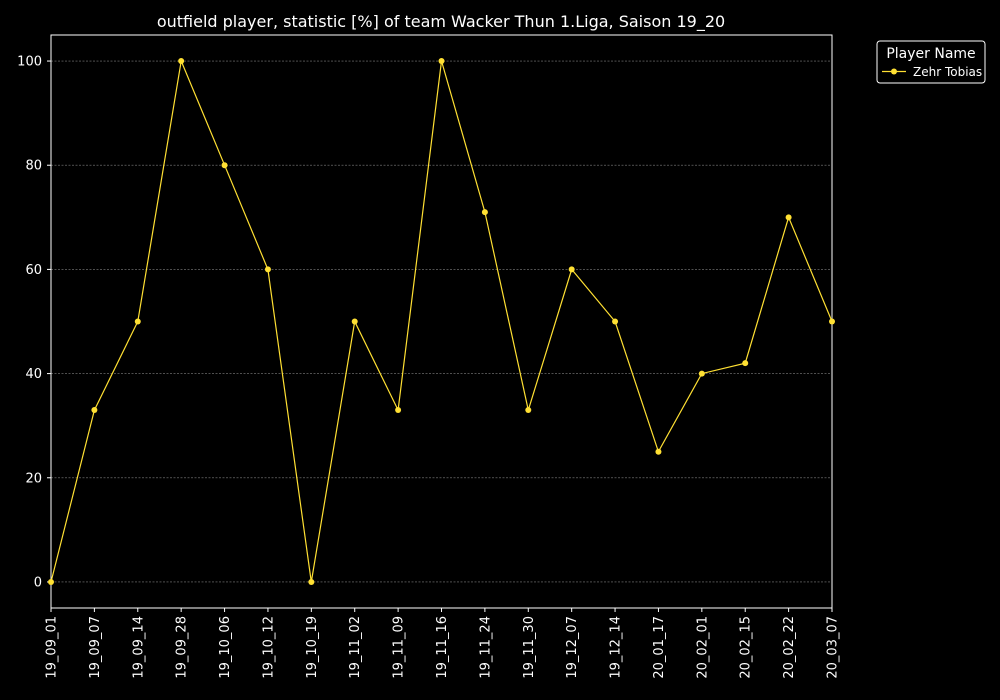  What do you see at coordinates (33, 478) in the screenshot?
I see `y-tick-label-20: 20` at bounding box center [33, 478].